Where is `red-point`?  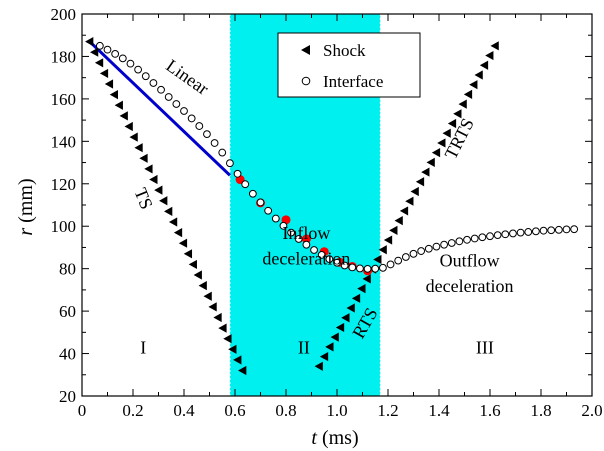 red-point is located at coordinates (306, 239).